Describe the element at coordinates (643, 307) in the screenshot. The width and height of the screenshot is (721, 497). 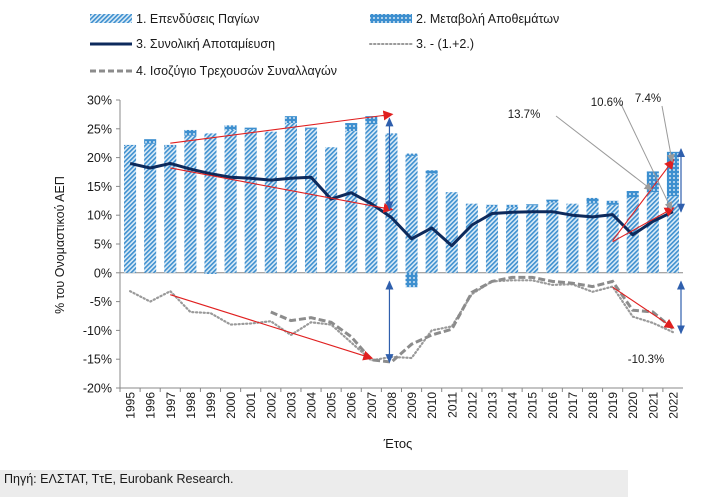
I see `red-arrow-recent-current-account` at that location.